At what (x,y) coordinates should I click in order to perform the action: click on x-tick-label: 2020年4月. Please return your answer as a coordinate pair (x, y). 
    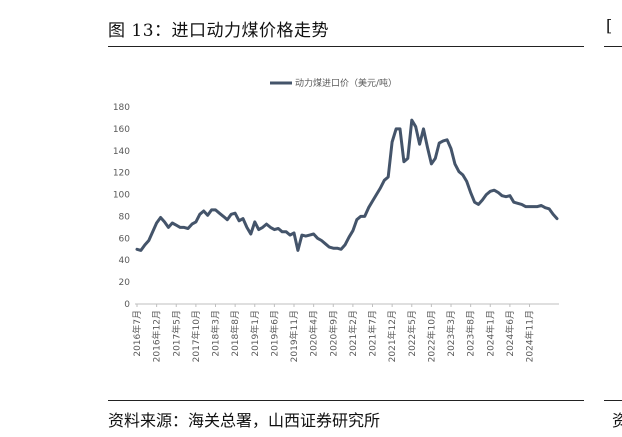
    Looking at the image, I should click on (314, 333).